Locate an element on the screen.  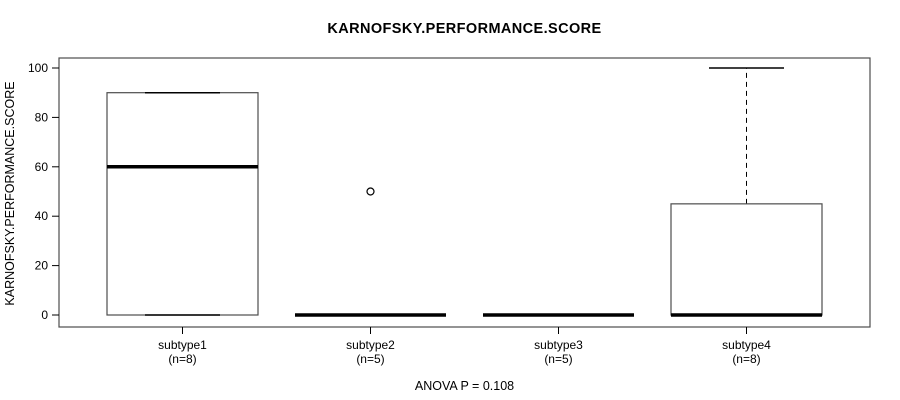
x-category-label: subtype2 is located at coordinates (370, 345).